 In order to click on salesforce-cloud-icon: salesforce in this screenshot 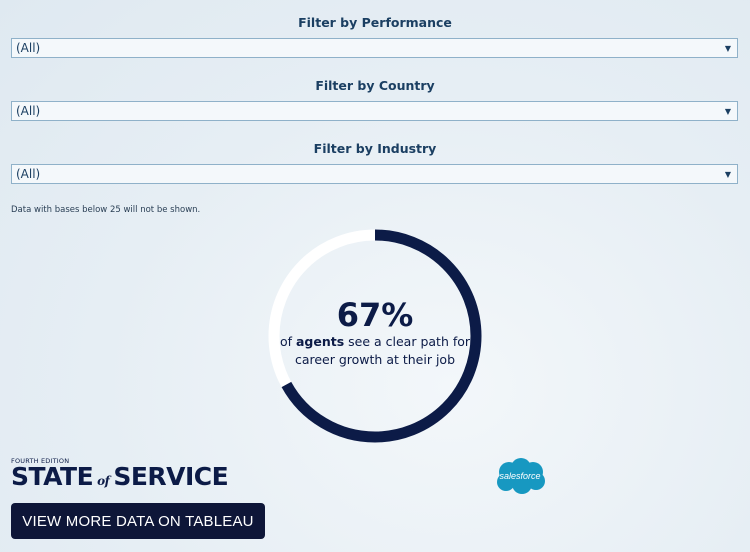, I will do `click(520, 476)`.